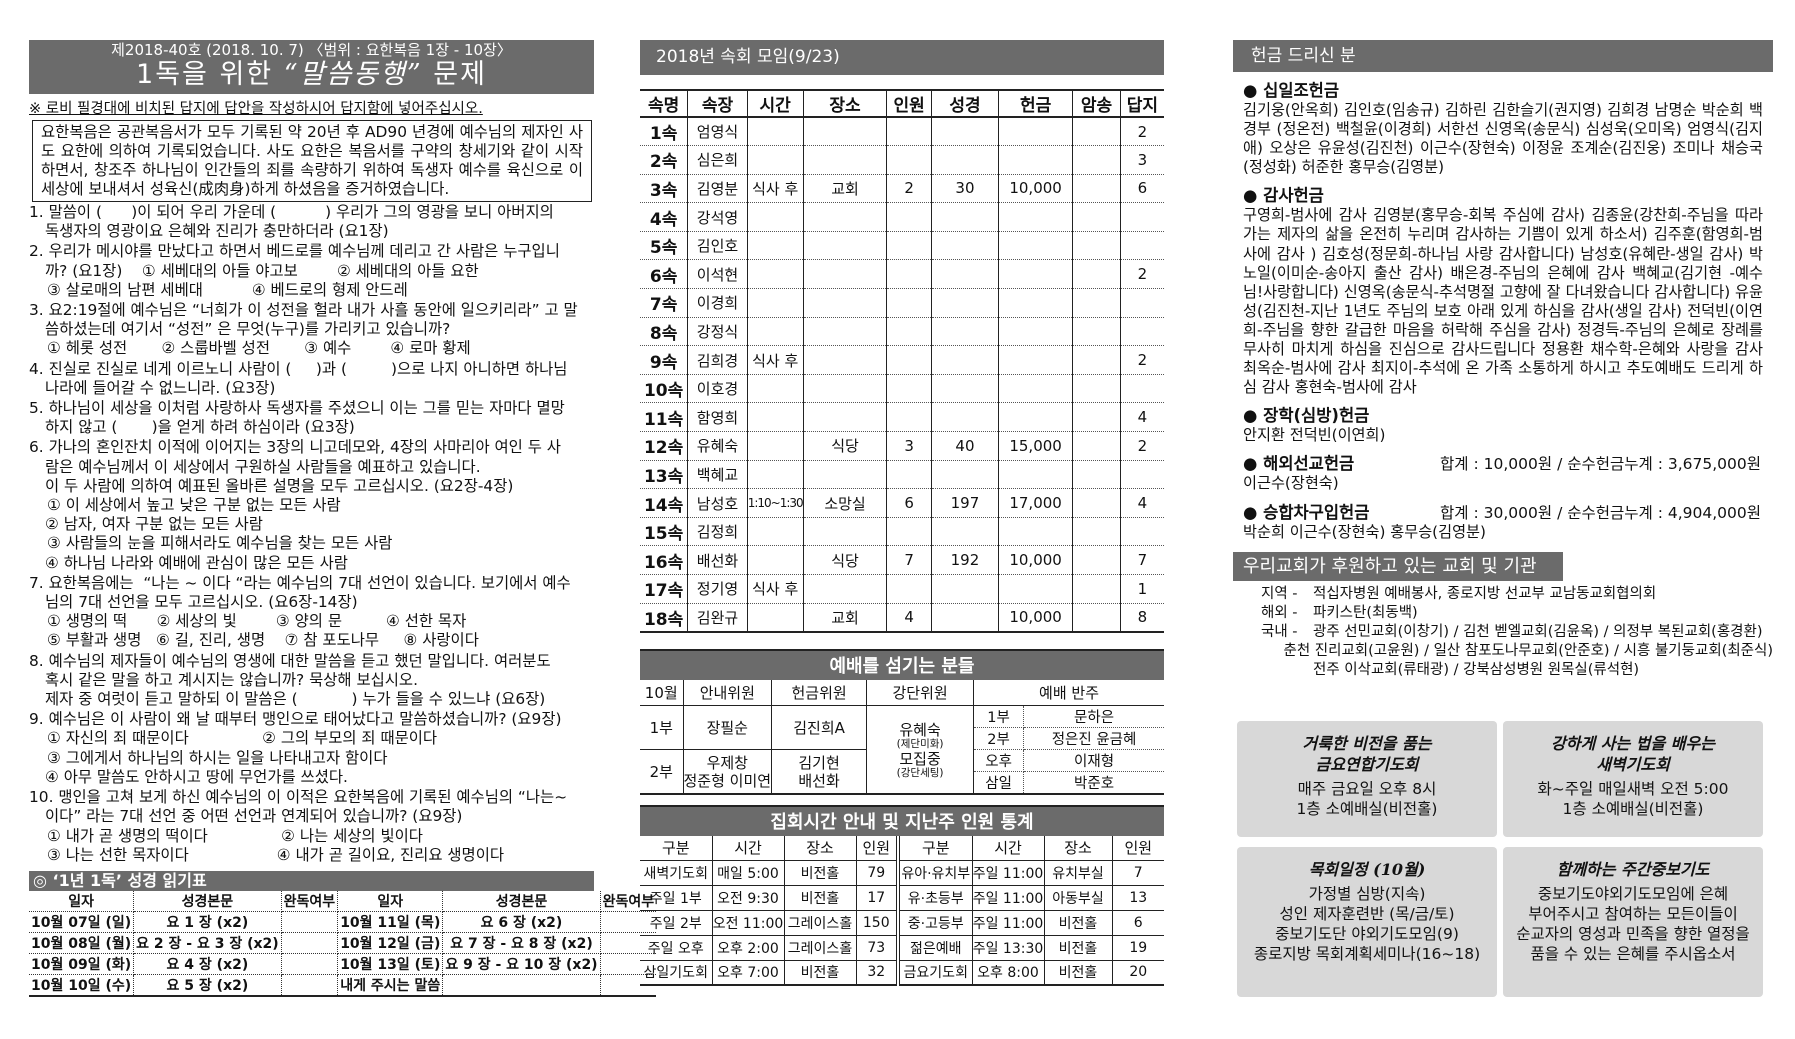 Image resolution: width=1795 pixels, height=1039 pixels. I want to click on cell-속명: 18속, so click(664, 618).